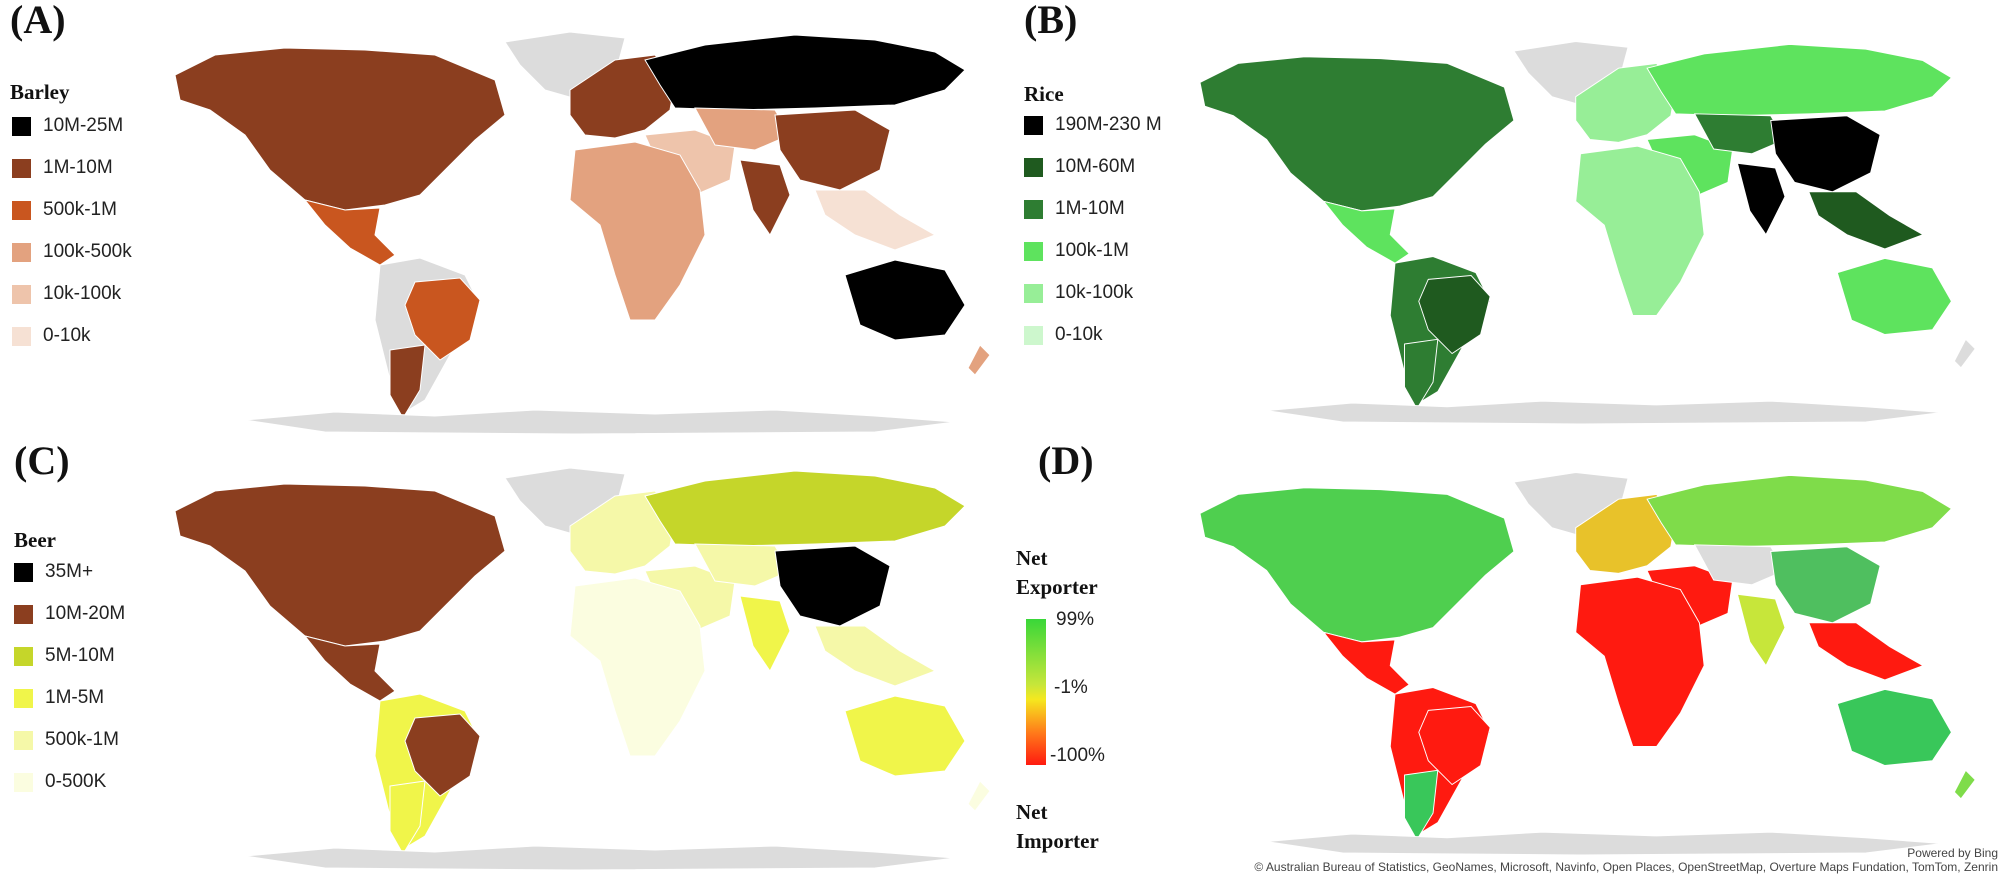 The height and width of the screenshot is (882, 2000). I want to click on legend-item: 10M-20M, so click(69, 614).